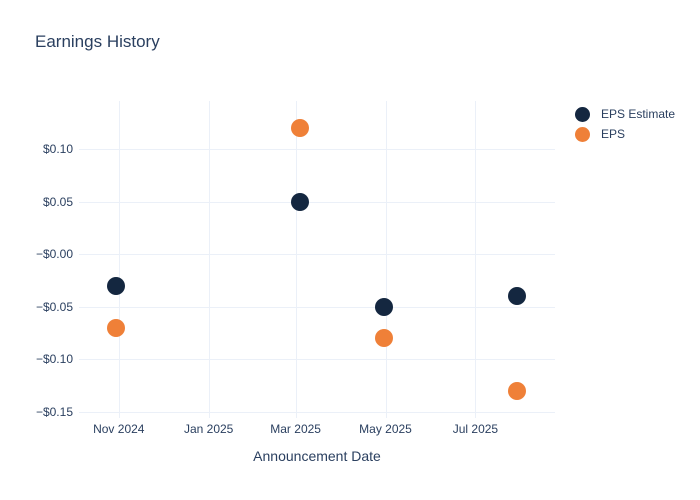 The width and height of the screenshot is (700, 500). I want to click on y-tick-label: $0.05, so click(57, 201).